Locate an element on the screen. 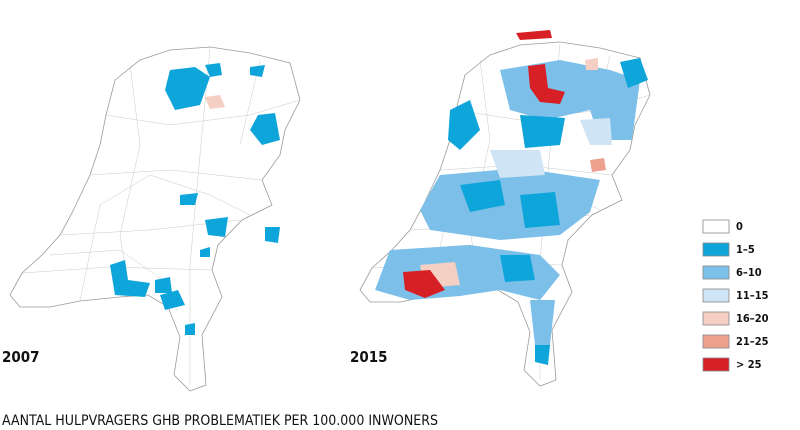 The height and width of the screenshot is (430, 800). legend: 0 1–5 6–10 11–15 16–20 21–25 > 25 is located at coordinates (735, 295).